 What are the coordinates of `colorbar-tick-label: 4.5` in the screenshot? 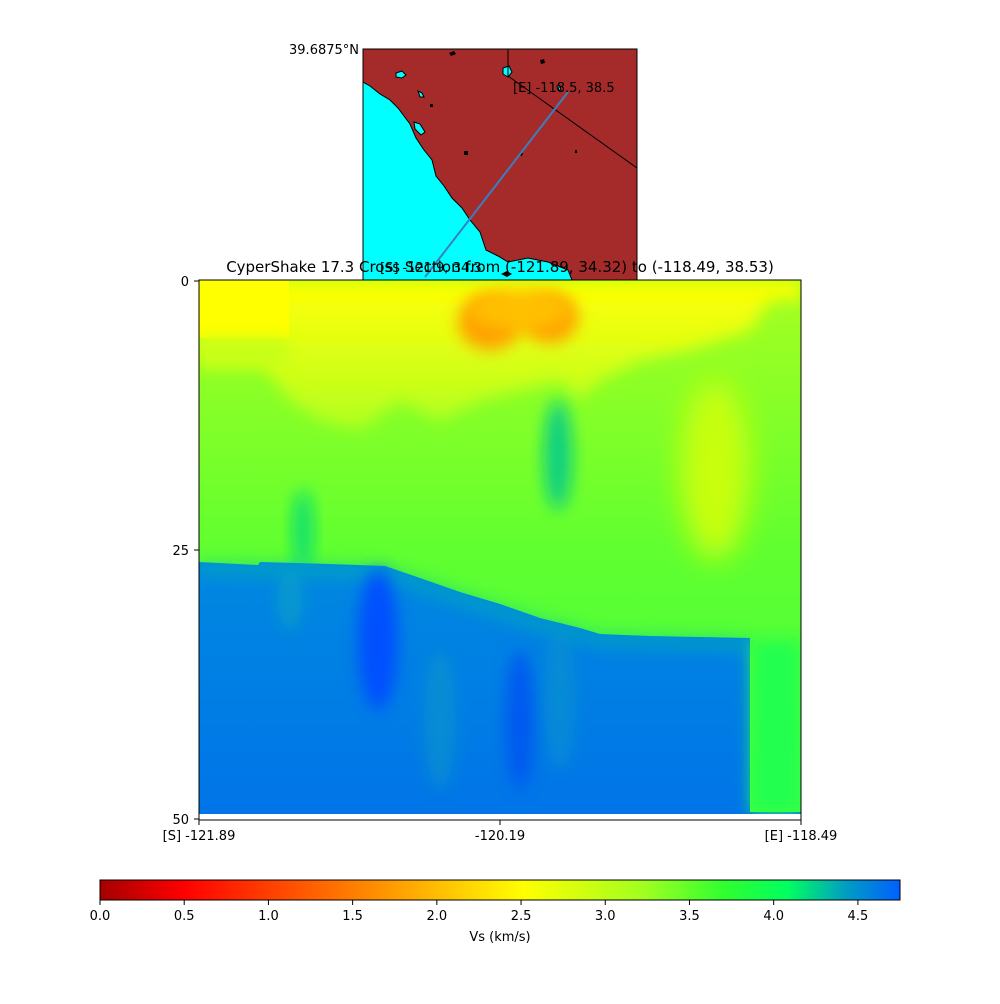 It's located at (858, 916).